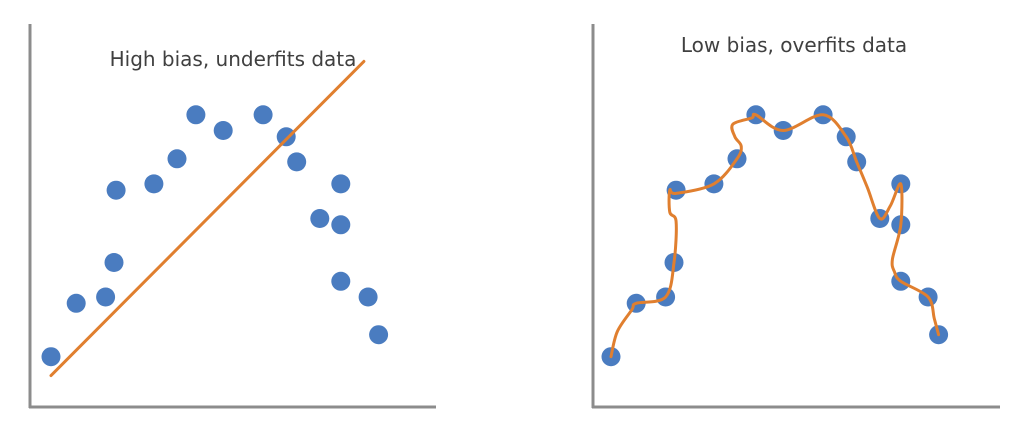  What do you see at coordinates (233, 59) in the screenshot?
I see `chart-title-underfit: High bias, underfits data` at bounding box center [233, 59].